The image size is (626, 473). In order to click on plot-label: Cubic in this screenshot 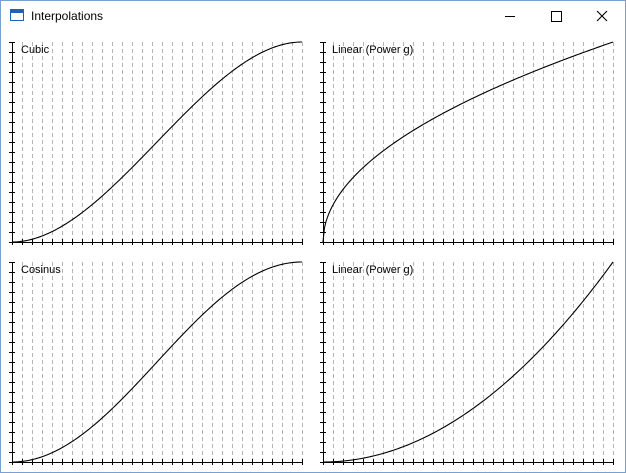, I will do `click(35, 50)`.